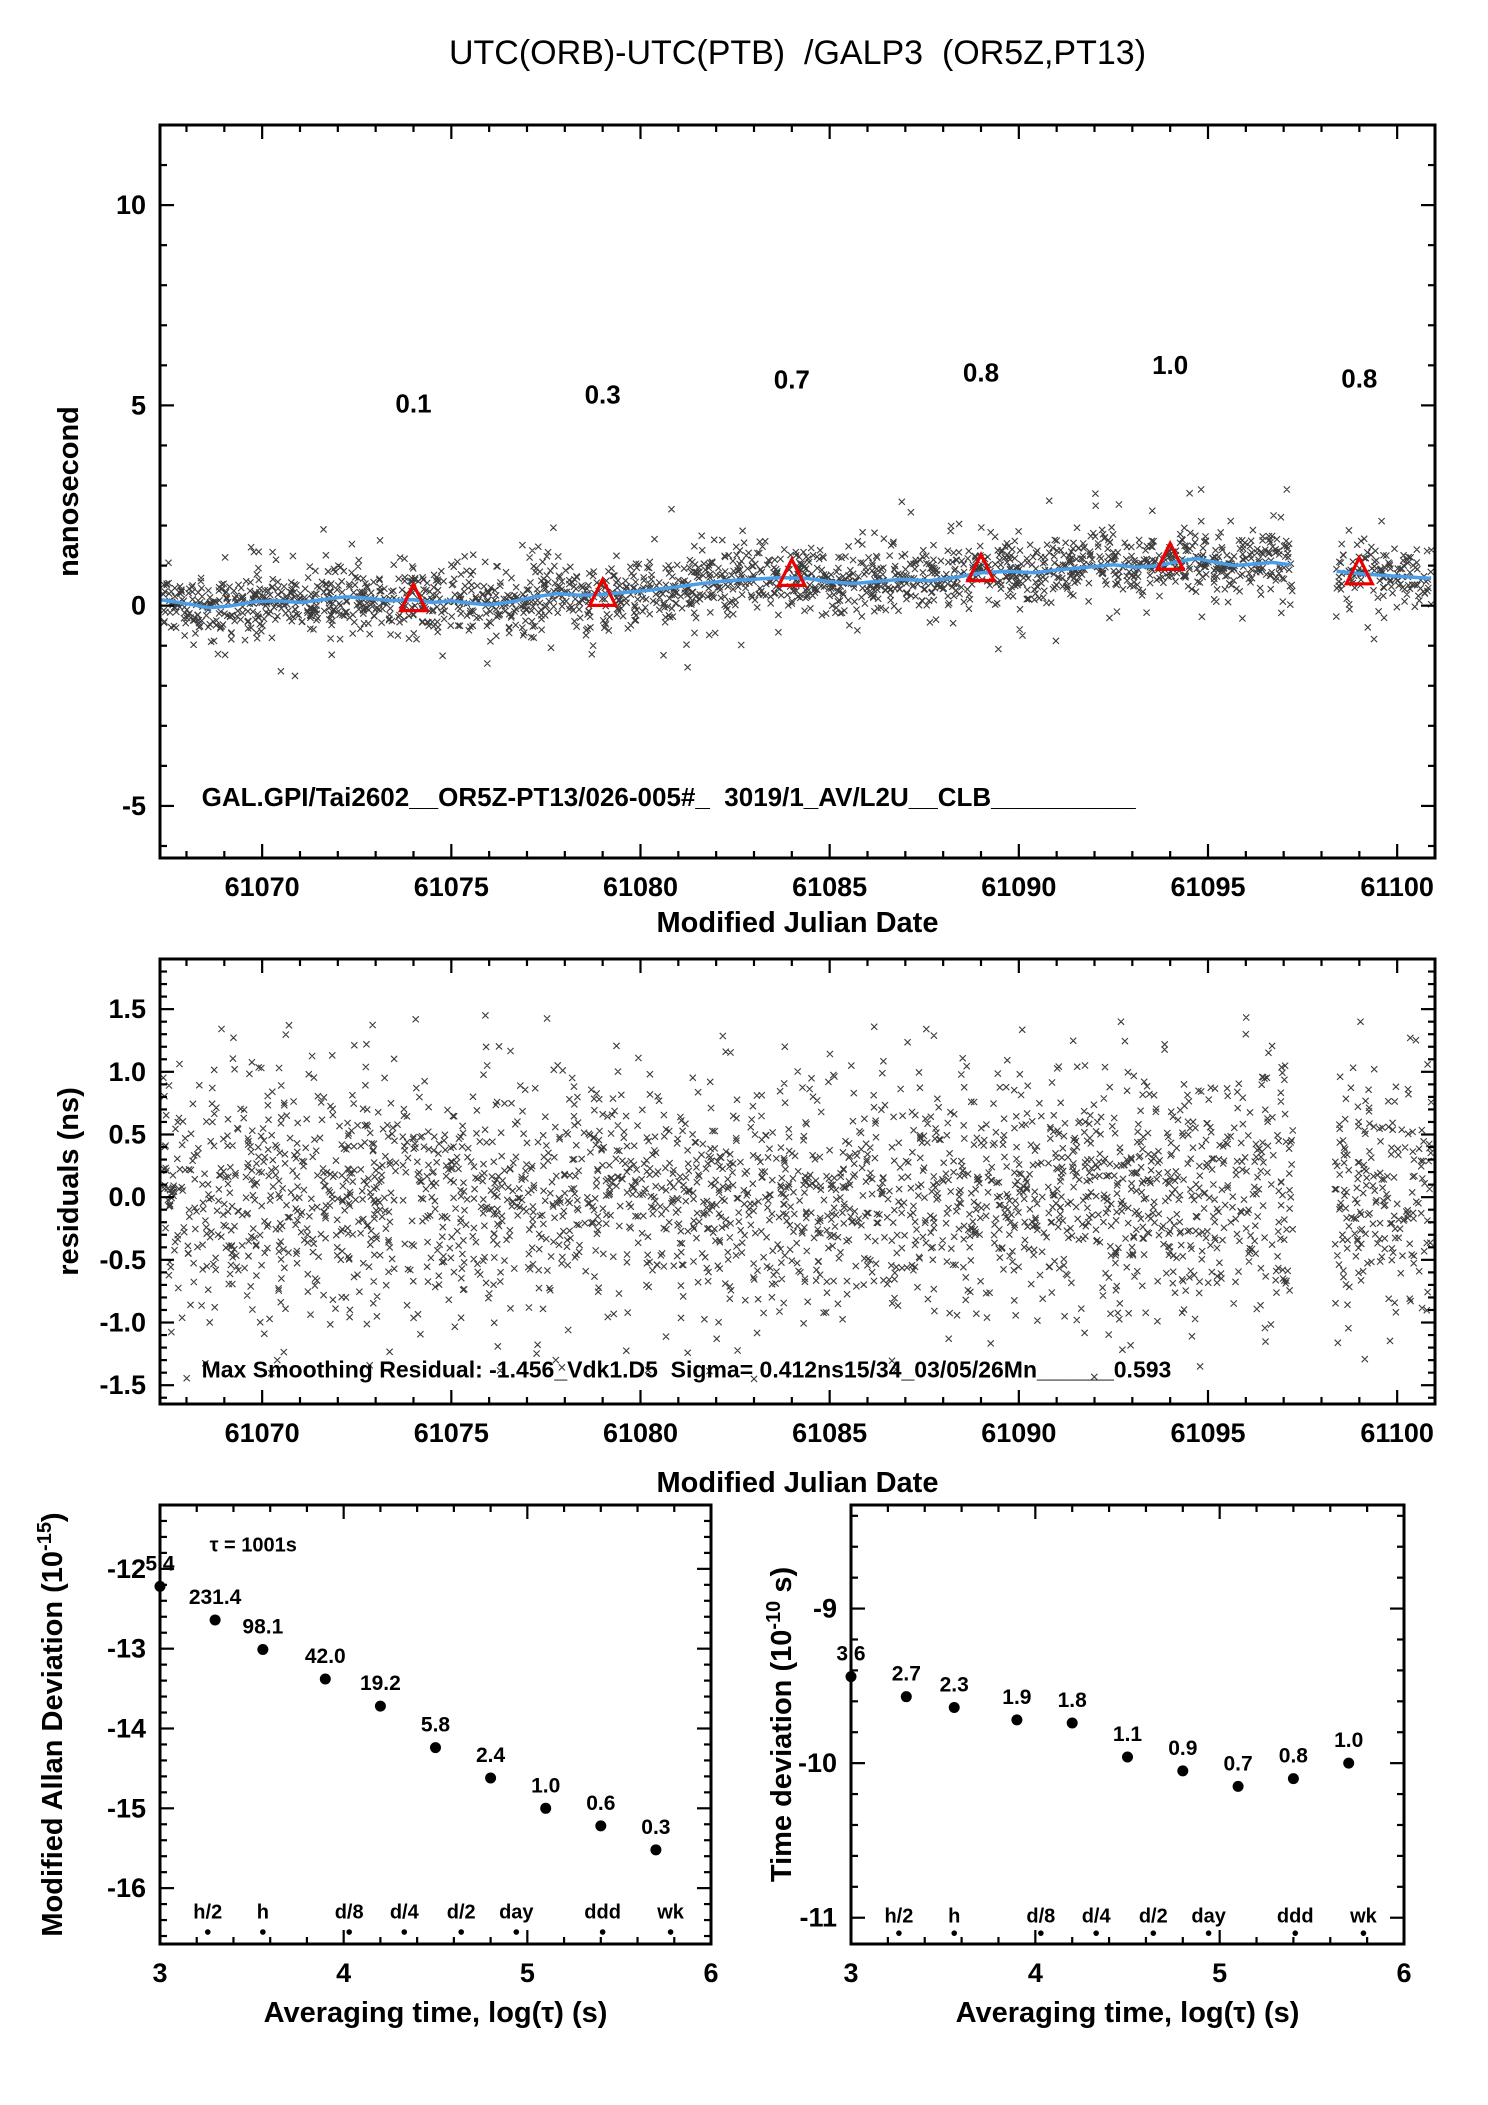  I want to click on mdev-value-label: 5.8, so click(436, 1725).